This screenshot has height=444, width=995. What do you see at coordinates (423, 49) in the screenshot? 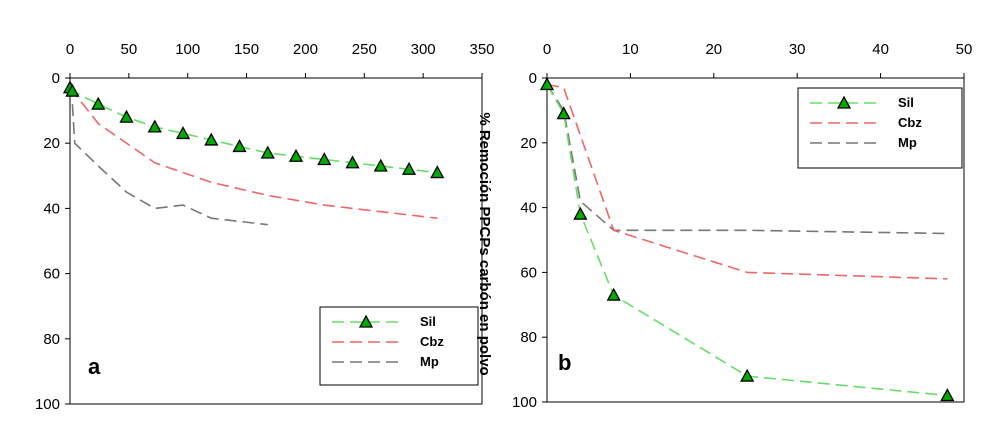
I see `x-tick-label: 300` at bounding box center [423, 49].